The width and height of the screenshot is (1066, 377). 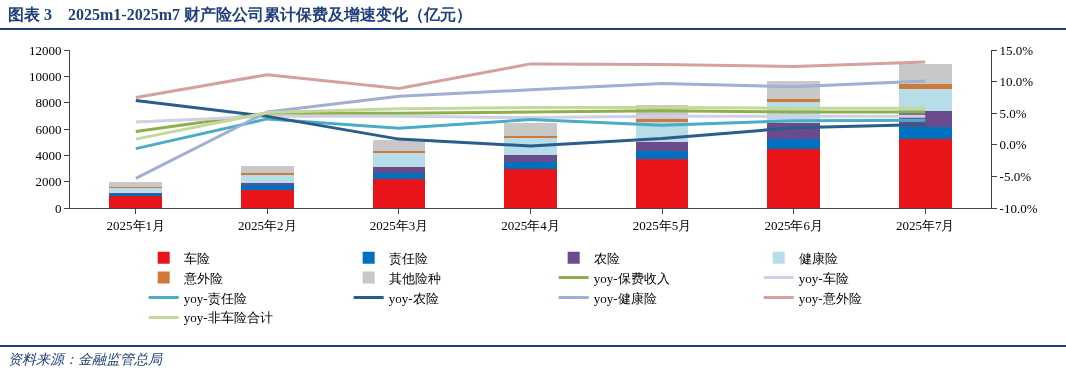 What do you see at coordinates (267, 225) in the screenshot?
I see `x-tick-label: 2025年2月` at bounding box center [267, 225].